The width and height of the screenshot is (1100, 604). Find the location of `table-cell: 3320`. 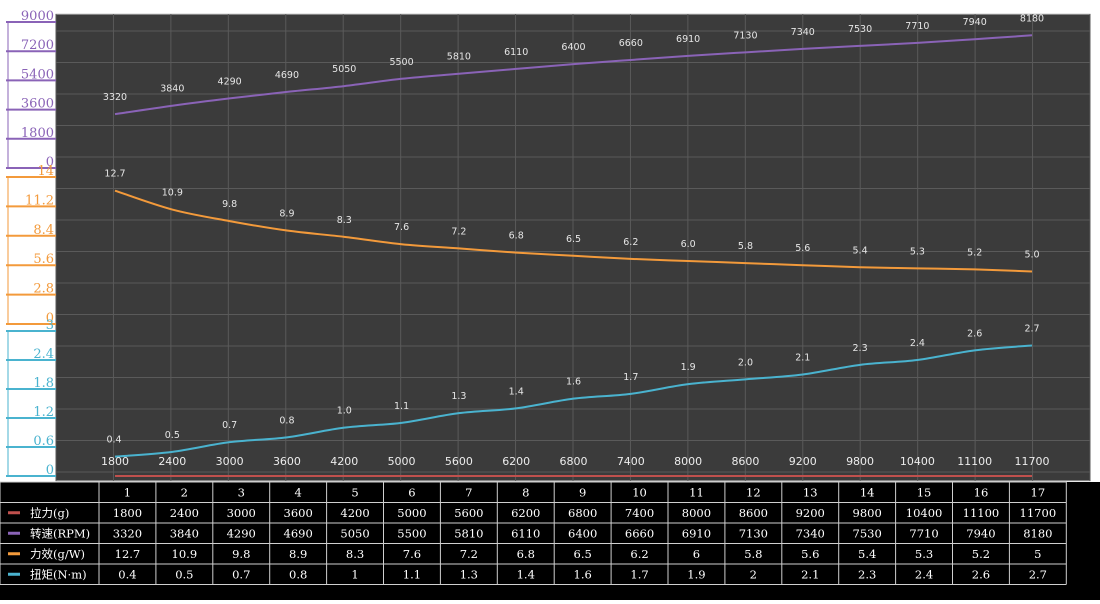

table-cell: 3320 is located at coordinates (127, 533).